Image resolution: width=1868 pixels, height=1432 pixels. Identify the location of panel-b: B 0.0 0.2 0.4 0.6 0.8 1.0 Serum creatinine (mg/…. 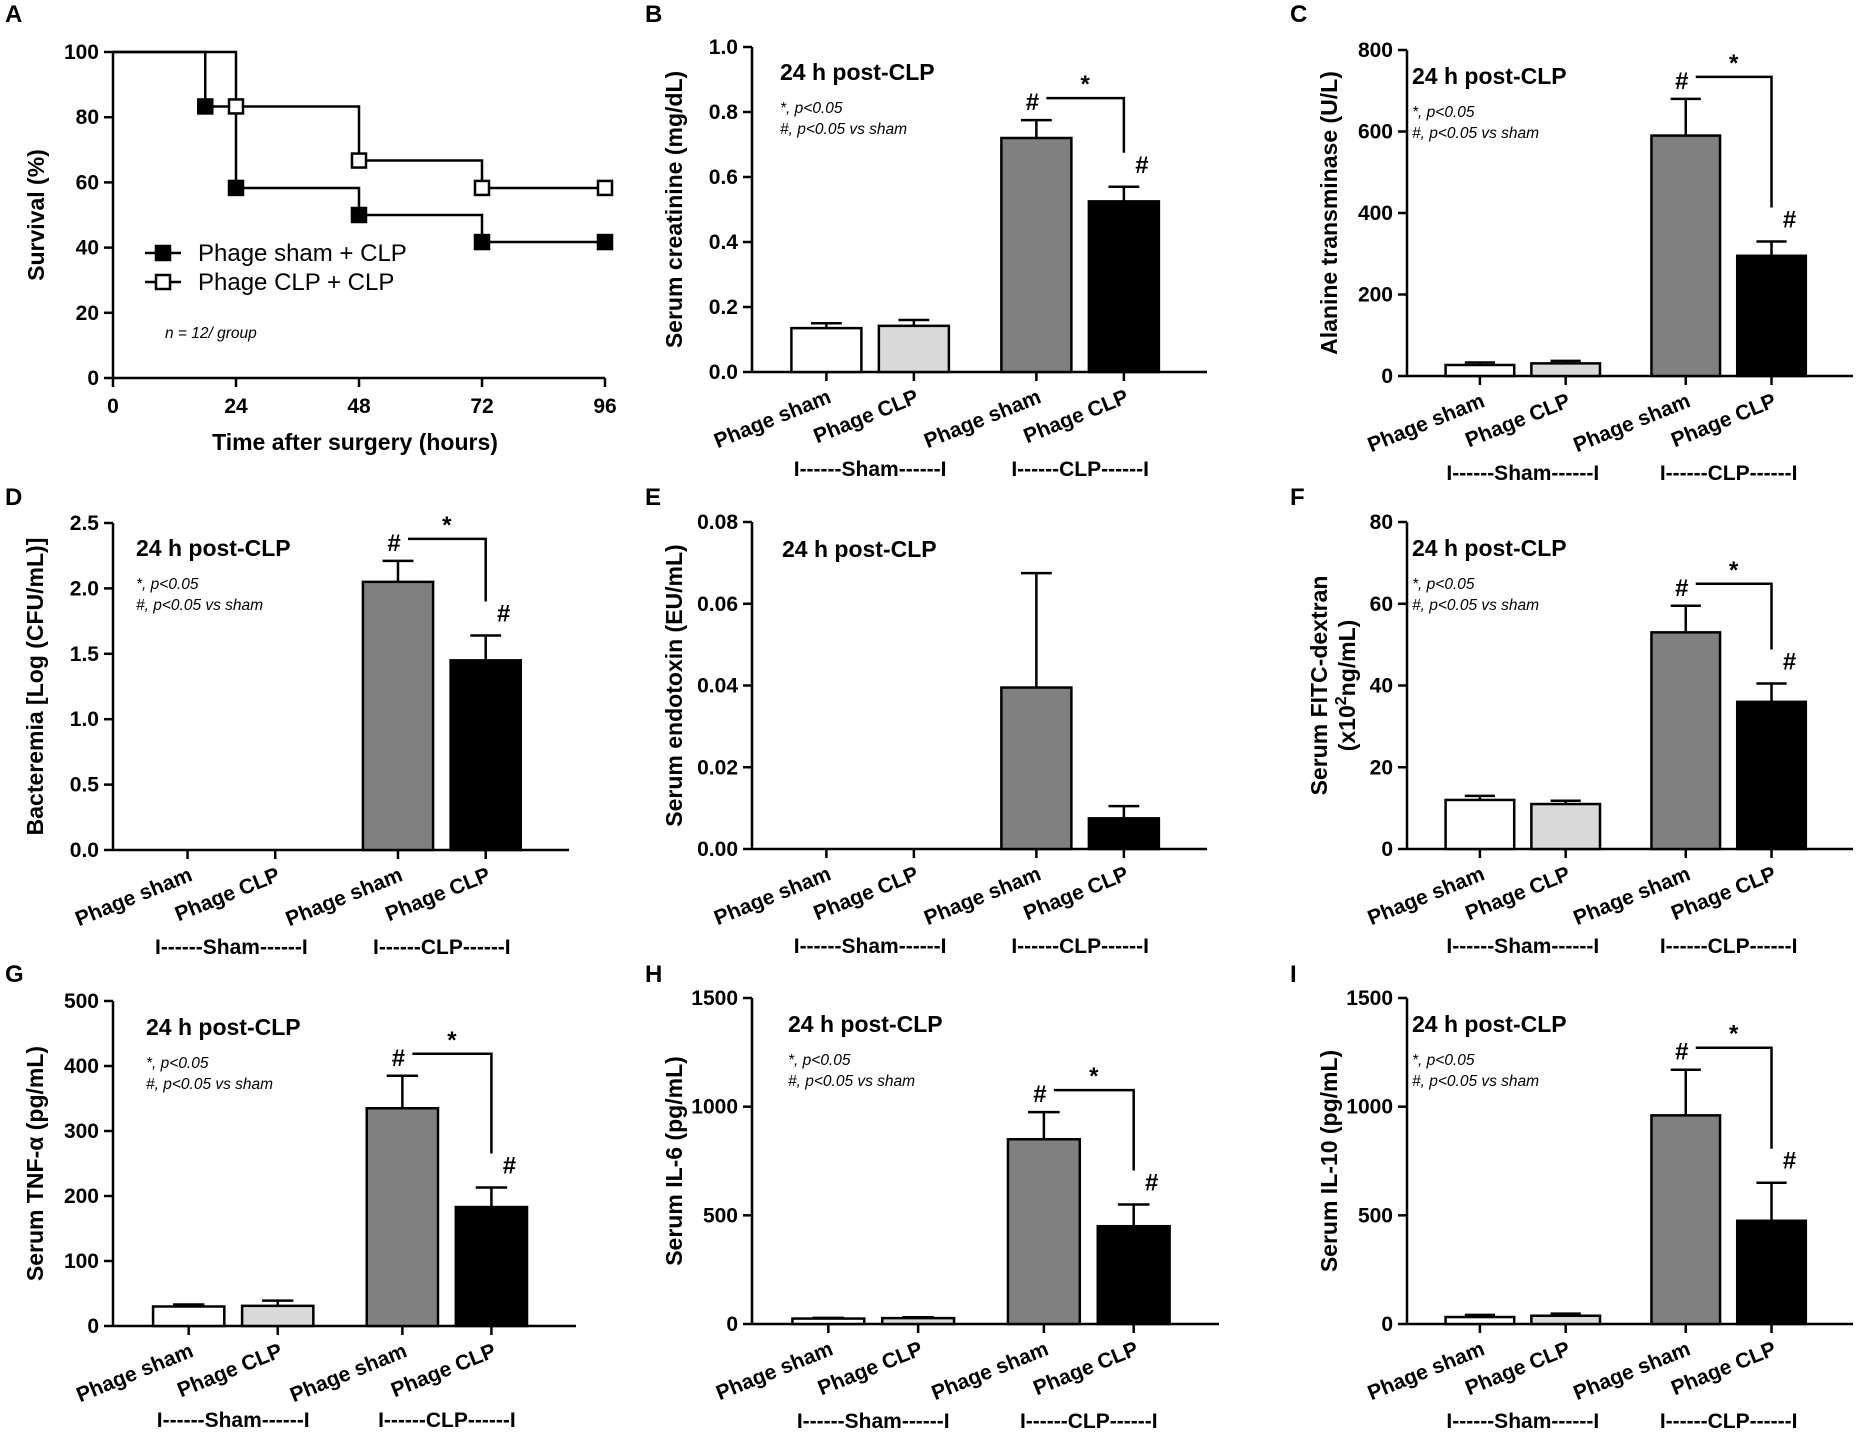
(926, 241).